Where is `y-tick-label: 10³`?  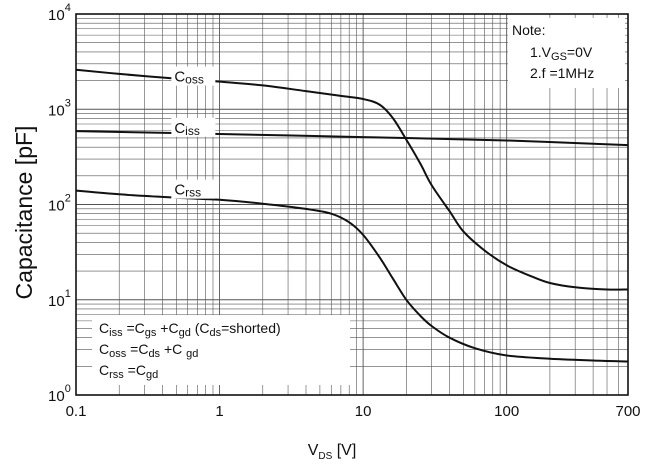 y-tick-label: 10³ is located at coordinates (59, 108).